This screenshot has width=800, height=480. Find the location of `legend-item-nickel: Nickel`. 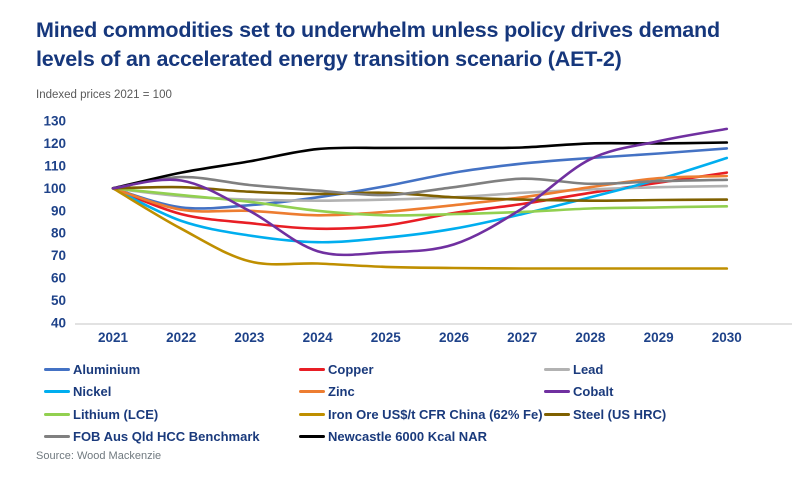

legend-item-nickel: Nickel is located at coordinates (171, 391).